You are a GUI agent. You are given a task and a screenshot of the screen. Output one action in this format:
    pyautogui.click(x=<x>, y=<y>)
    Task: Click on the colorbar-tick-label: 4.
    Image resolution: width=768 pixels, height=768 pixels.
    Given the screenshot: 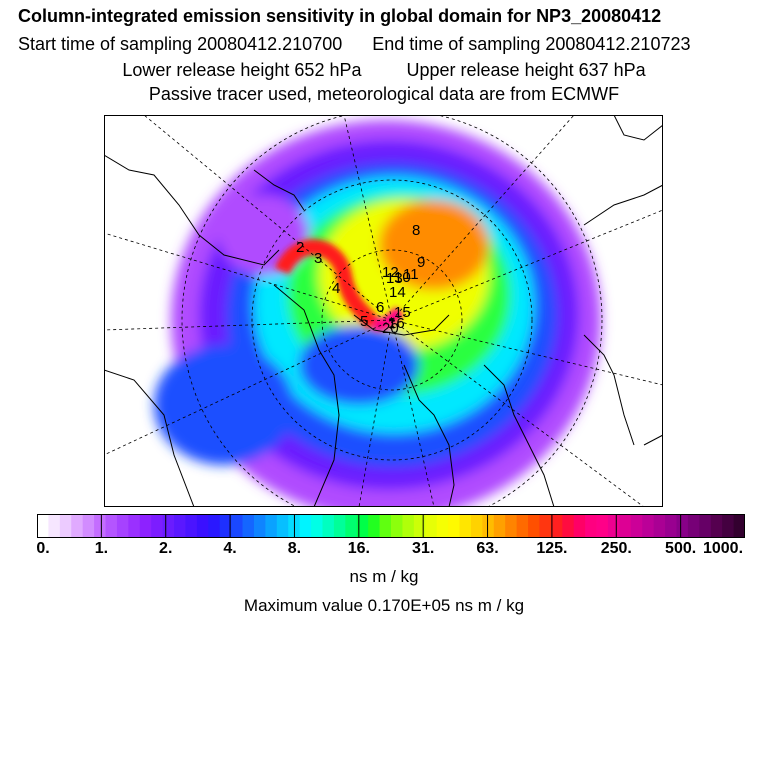 What is the action you would take?
    pyautogui.click(x=230, y=548)
    